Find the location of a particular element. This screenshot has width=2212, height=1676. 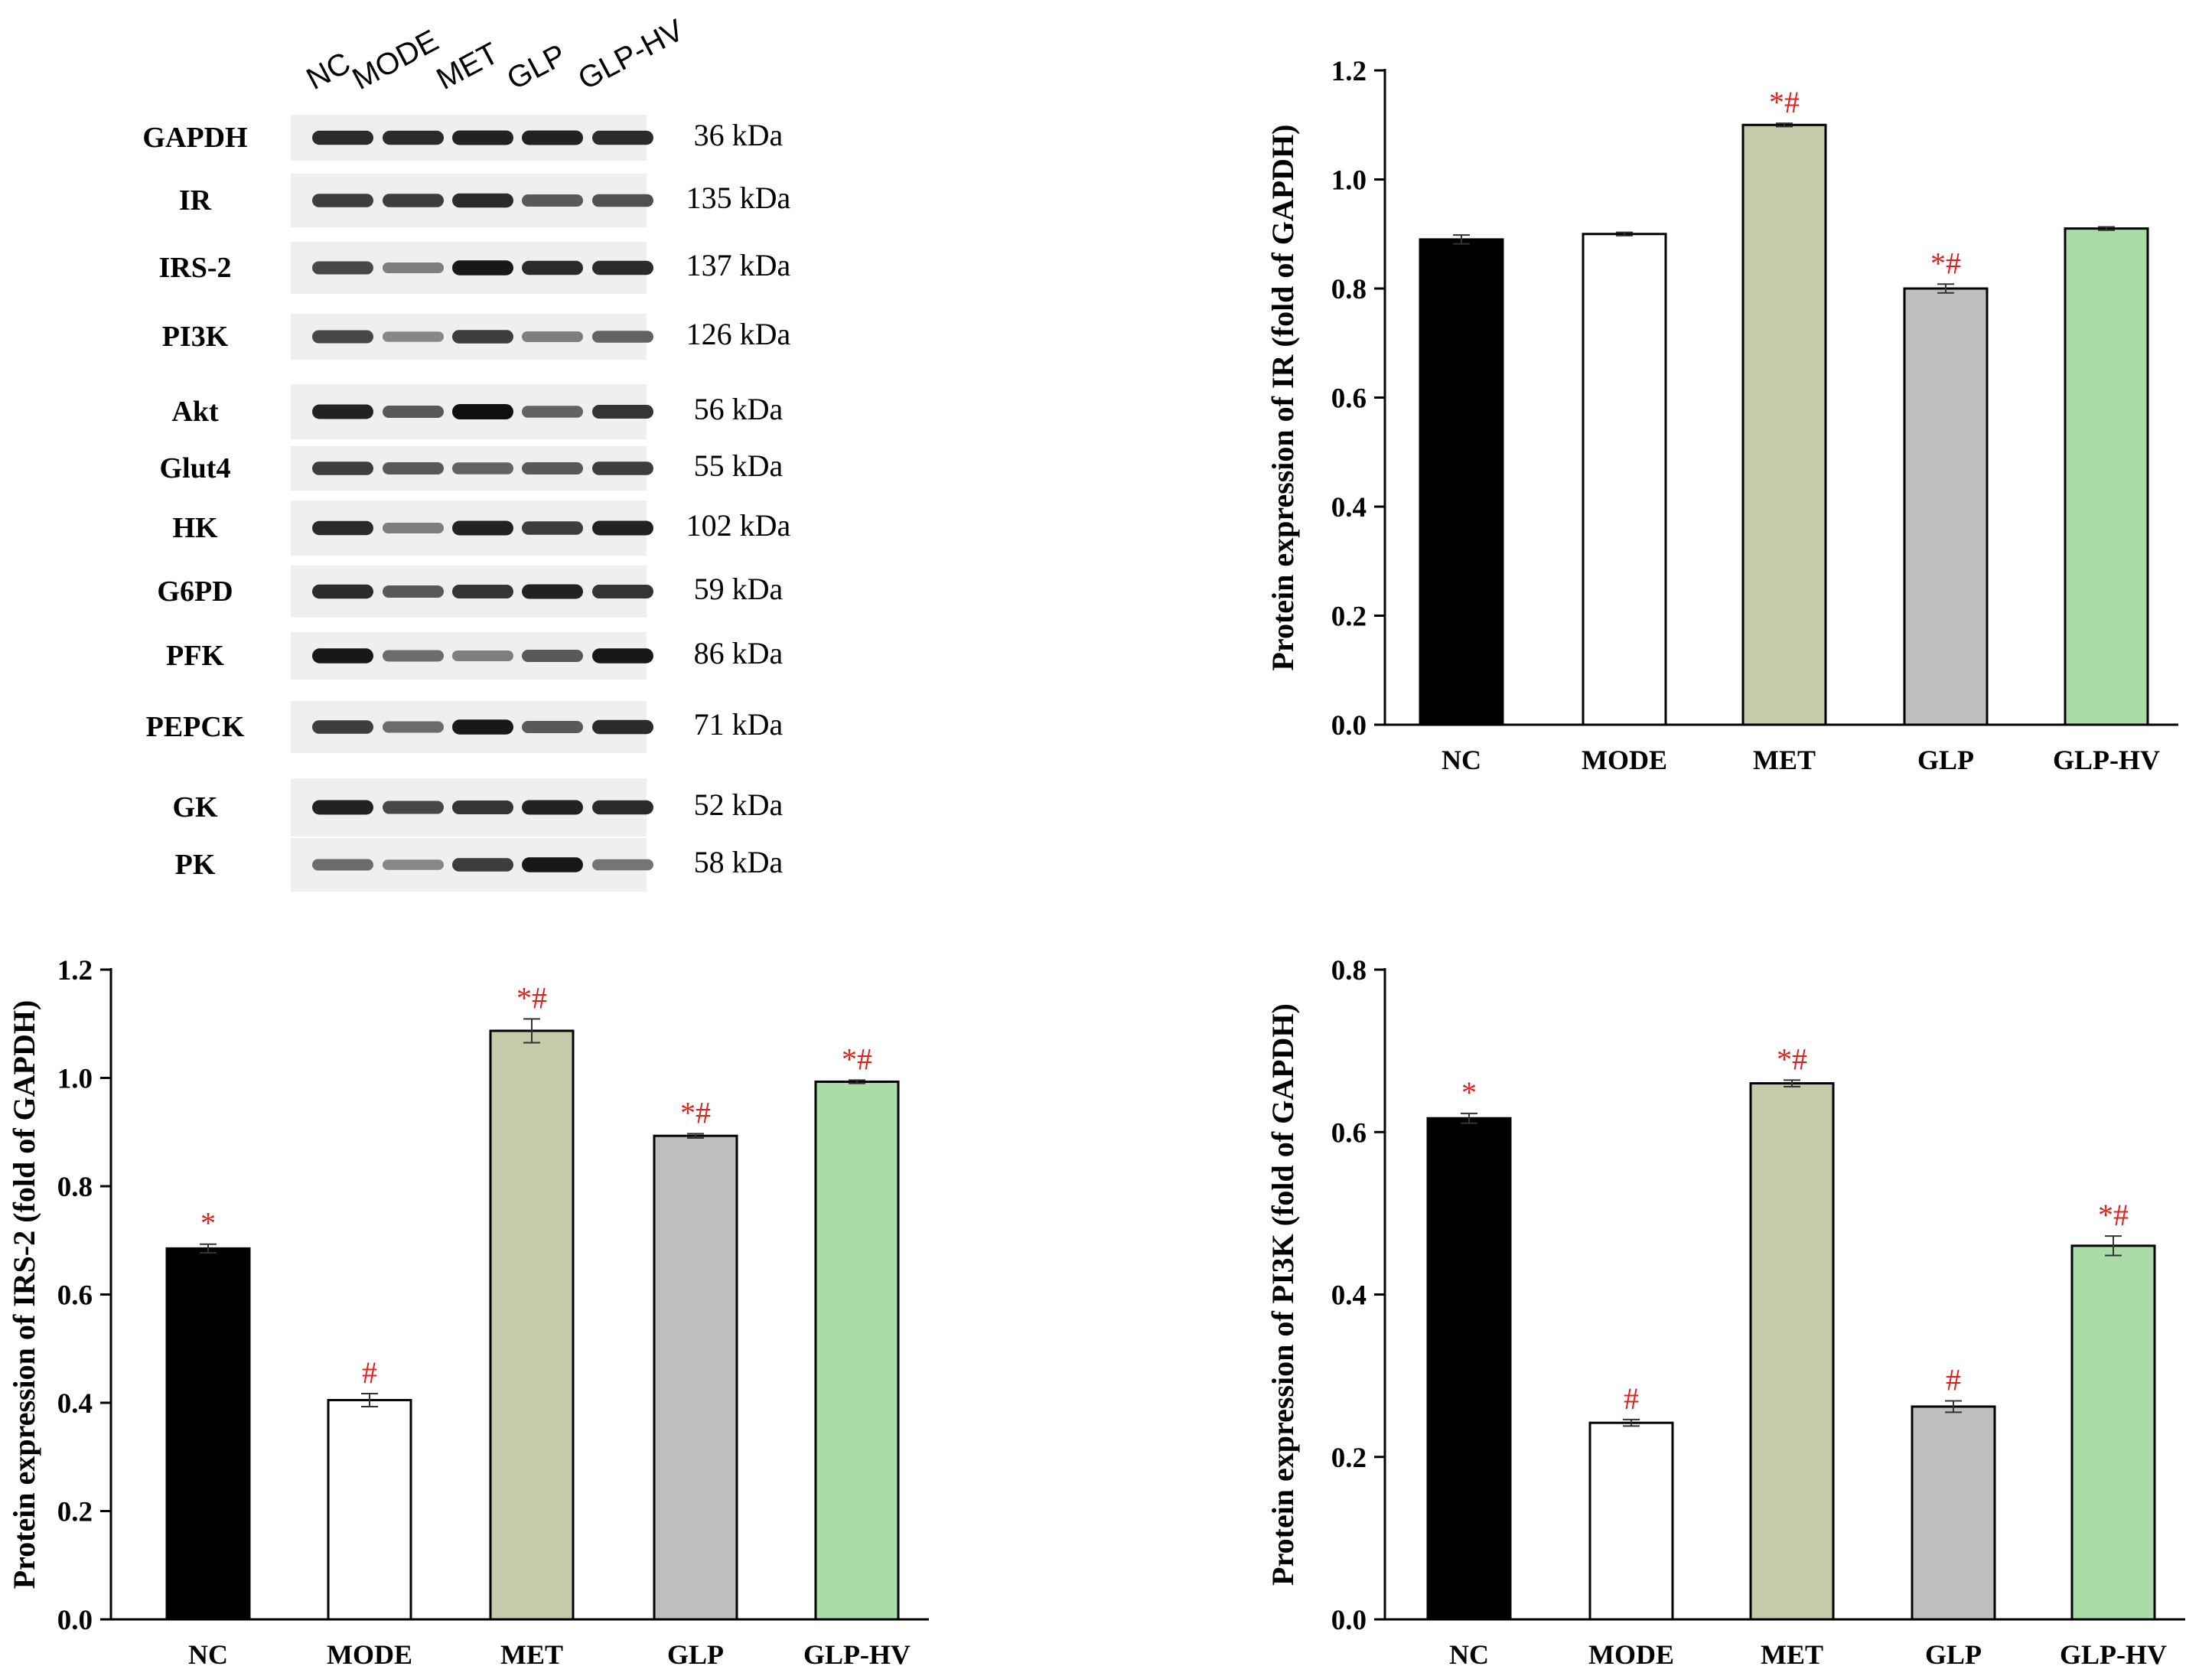

lane-label: GLP-HV is located at coordinates (631, 54).